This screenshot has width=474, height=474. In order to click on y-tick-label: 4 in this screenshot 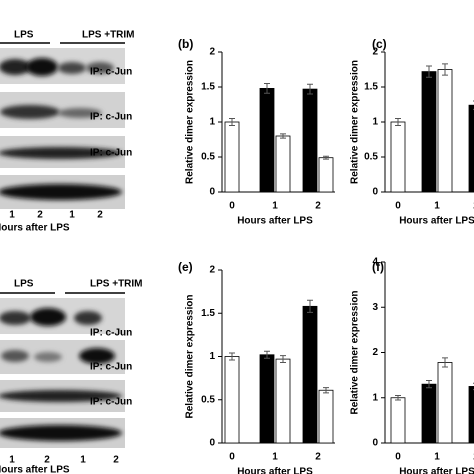, I will do `click(375, 262)`.